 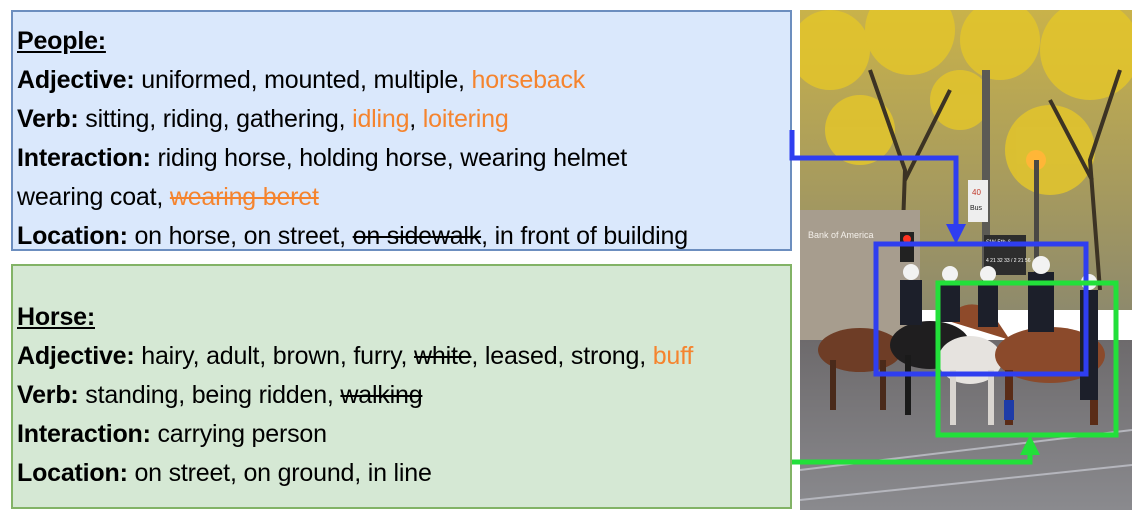 I want to click on horse-row-interaction: Interaction: carrying person, so click(x=403, y=434).